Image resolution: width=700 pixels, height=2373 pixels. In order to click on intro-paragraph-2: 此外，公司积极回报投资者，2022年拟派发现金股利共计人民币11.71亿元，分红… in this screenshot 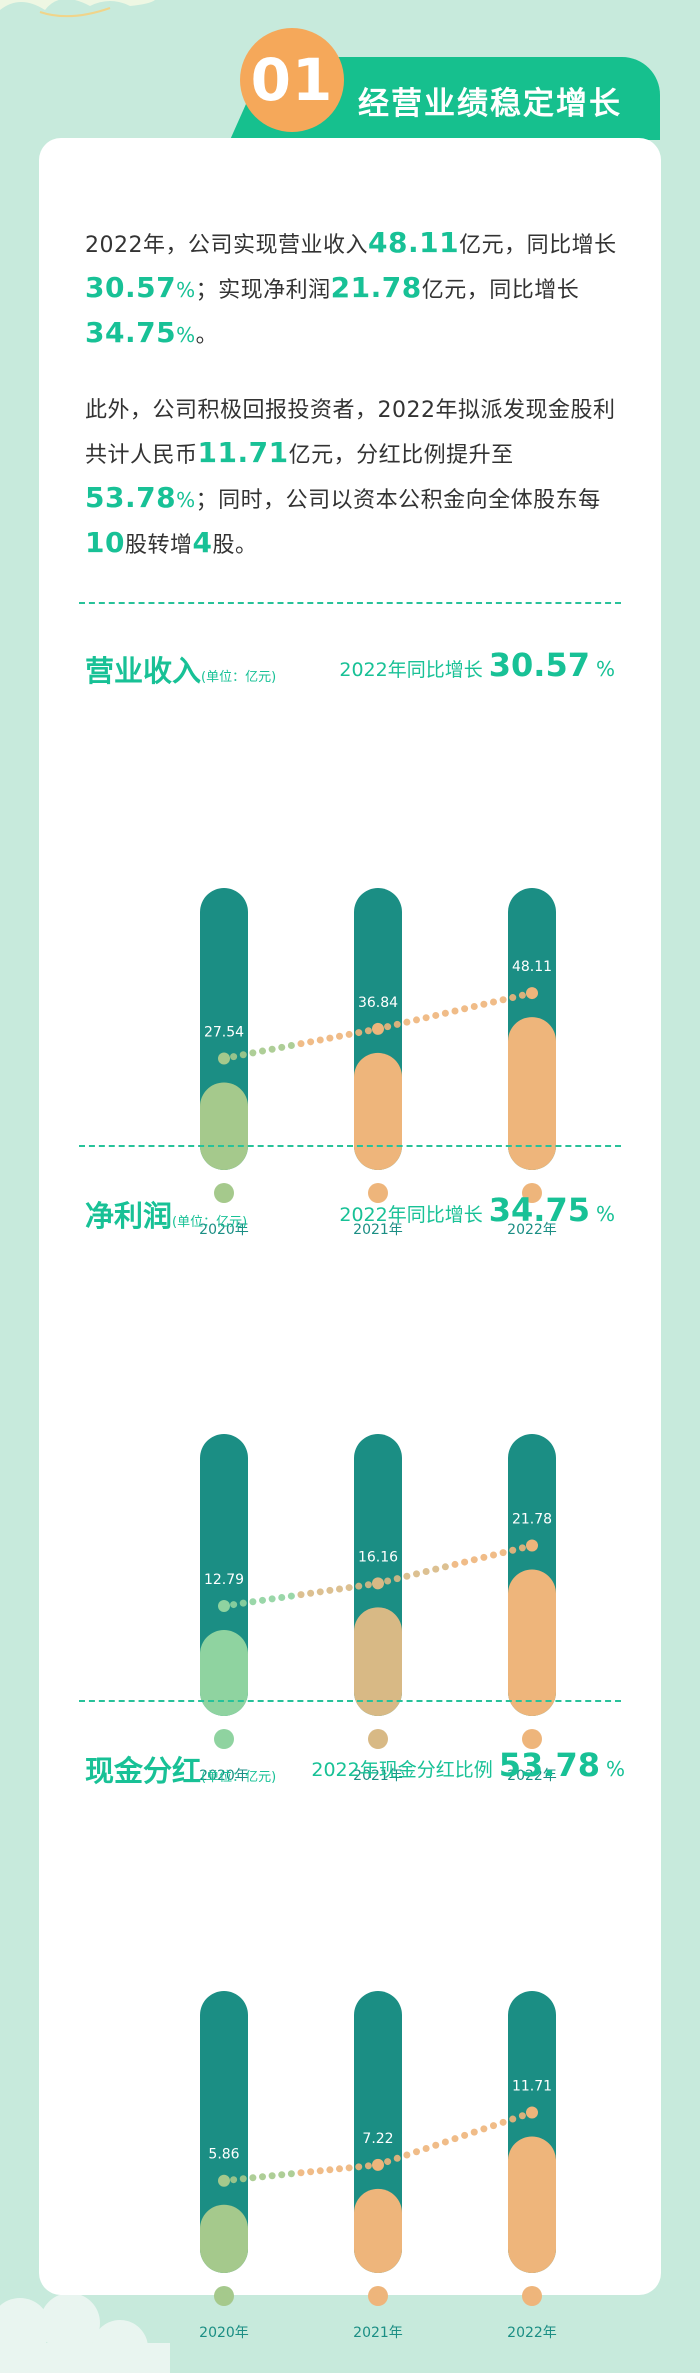, I will do `click(350, 478)`.